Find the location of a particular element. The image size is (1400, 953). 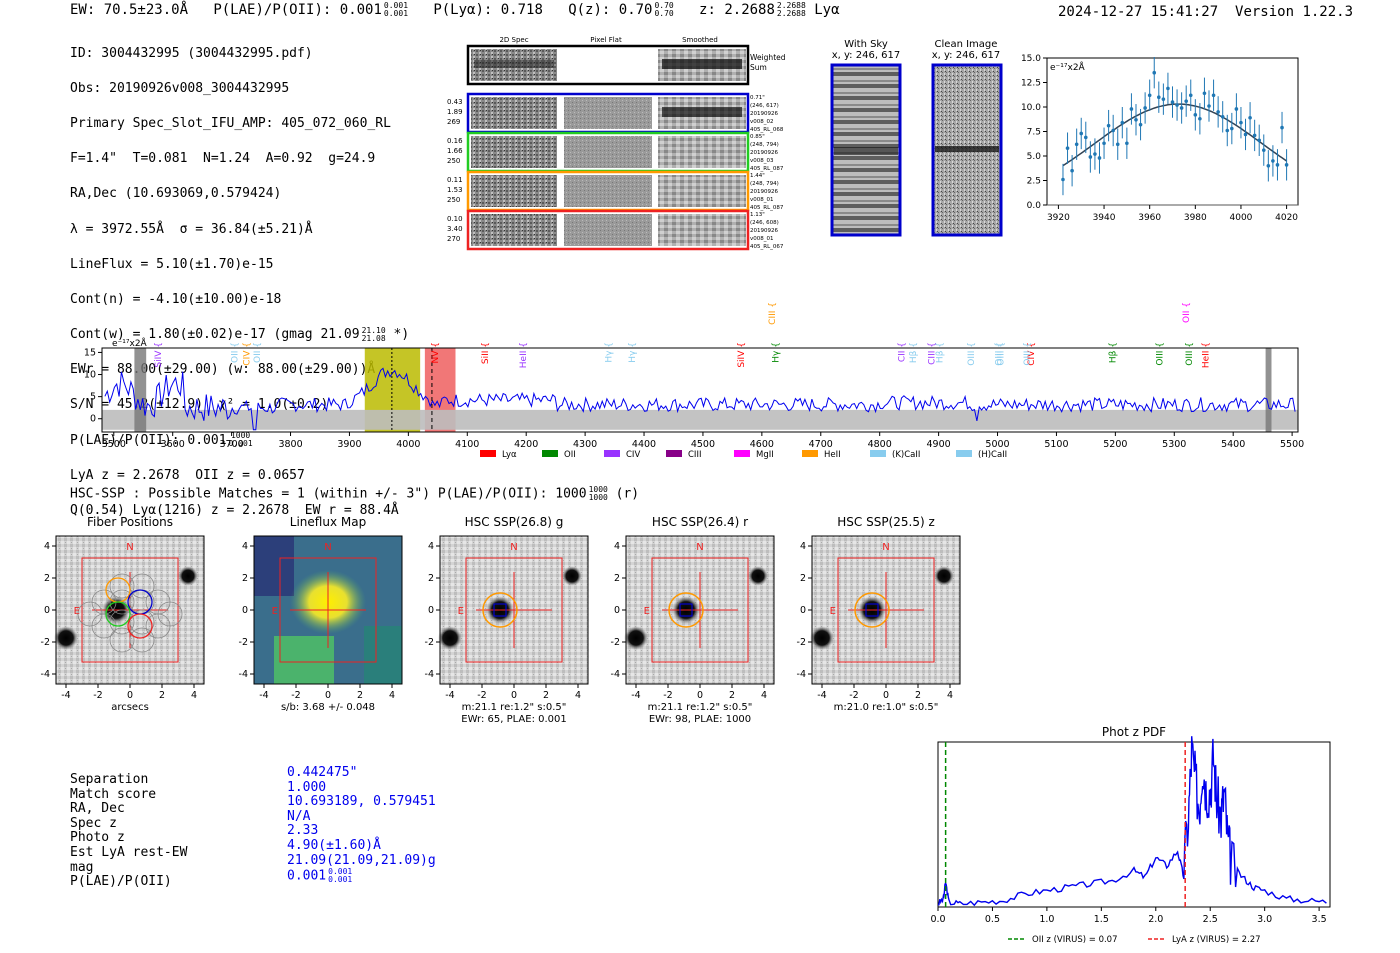

pdf-x-tick-label: 3.0 is located at coordinates (1264, 919).